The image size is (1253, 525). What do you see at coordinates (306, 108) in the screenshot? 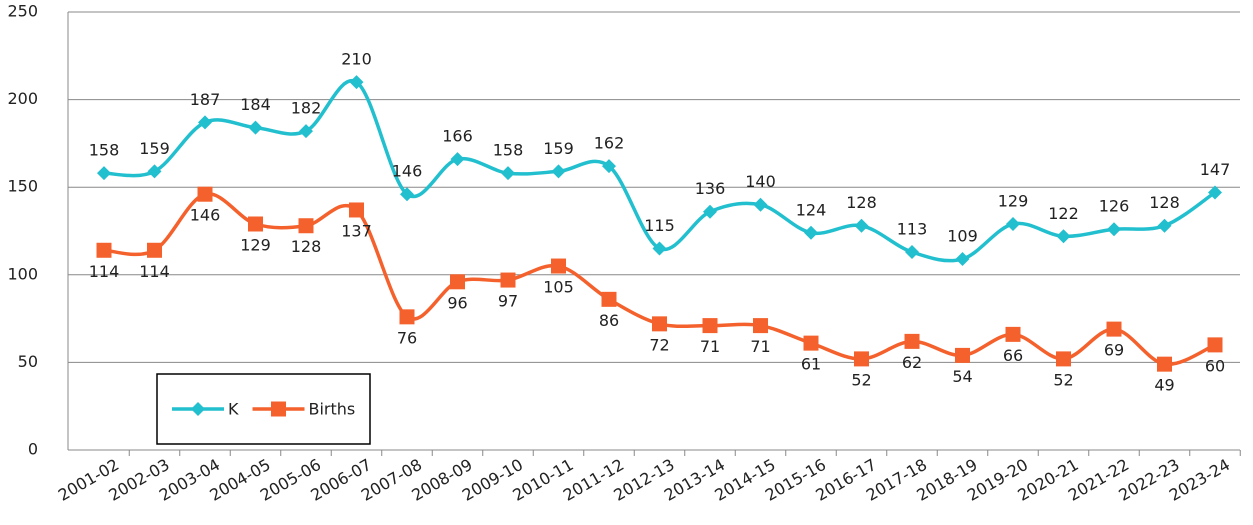
I see `data-label: 182` at bounding box center [306, 108].